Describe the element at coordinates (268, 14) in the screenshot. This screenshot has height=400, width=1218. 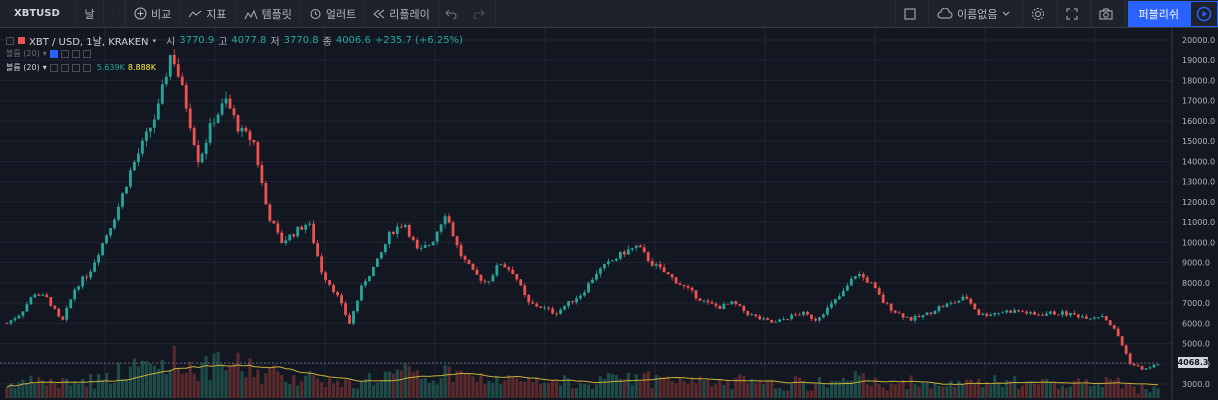
I see `templates-button: 템플릿` at that location.